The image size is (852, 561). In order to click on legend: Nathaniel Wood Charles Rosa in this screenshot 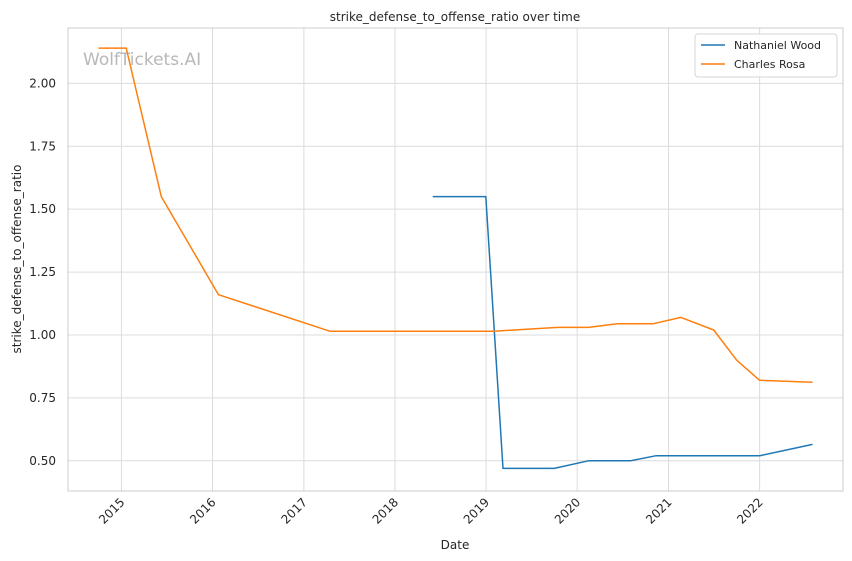, I will do `click(766, 55)`.